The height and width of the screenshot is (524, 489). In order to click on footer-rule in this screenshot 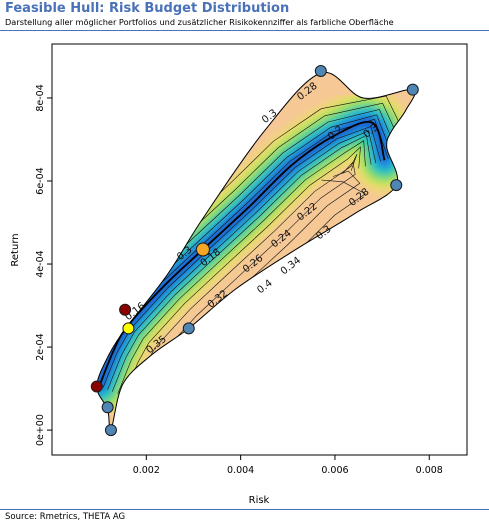, I will do `click(244, 509)`.